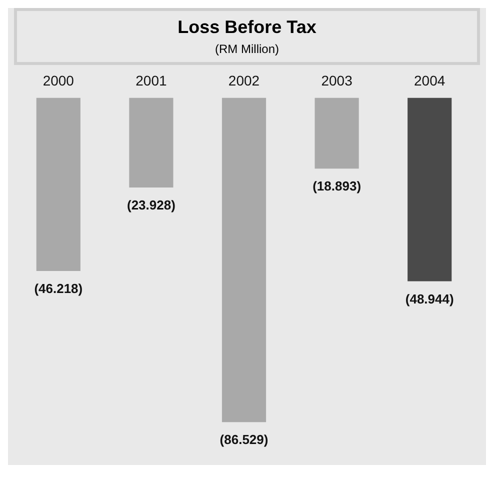 Image resolution: width=494 pixels, height=492 pixels. What do you see at coordinates (429, 298) in the screenshot?
I see `data-label: (48.944)` at bounding box center [429, 298].